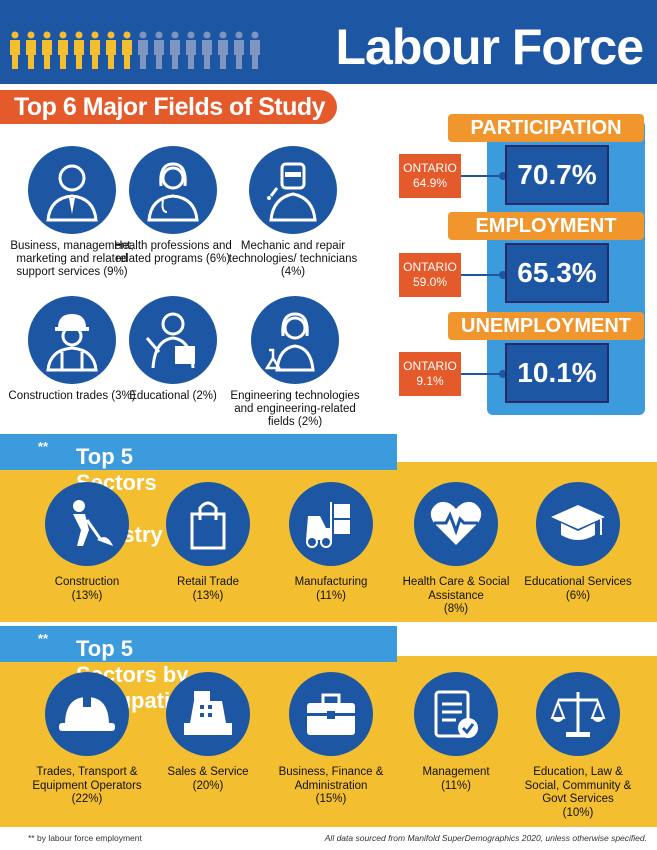 The image size is (657, 850). I want to click on header-banner: Labour Force, so click(328, 42).